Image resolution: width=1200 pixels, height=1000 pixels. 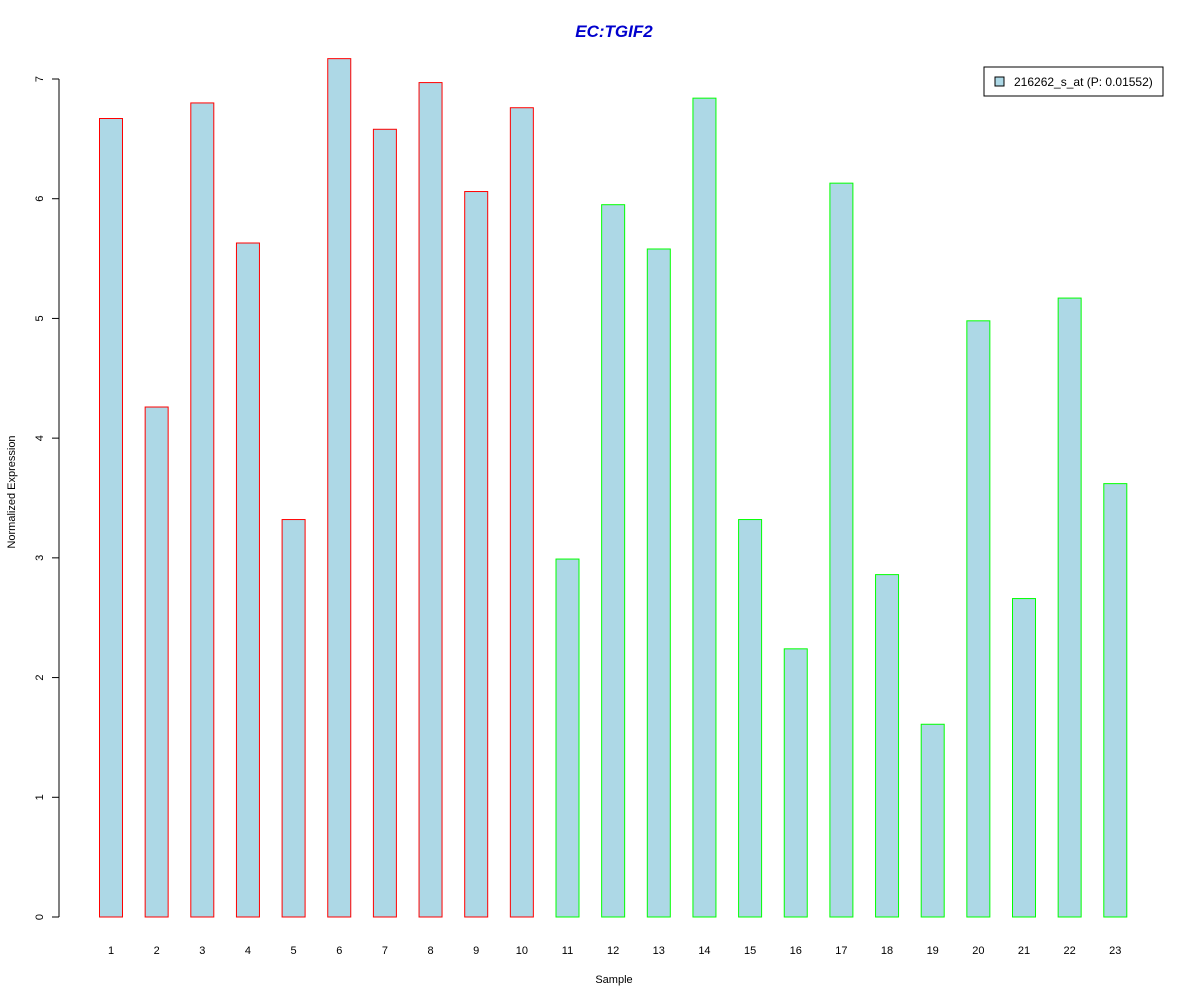 I want to click on x-tick-label: 18, so click(x=887, y=951).